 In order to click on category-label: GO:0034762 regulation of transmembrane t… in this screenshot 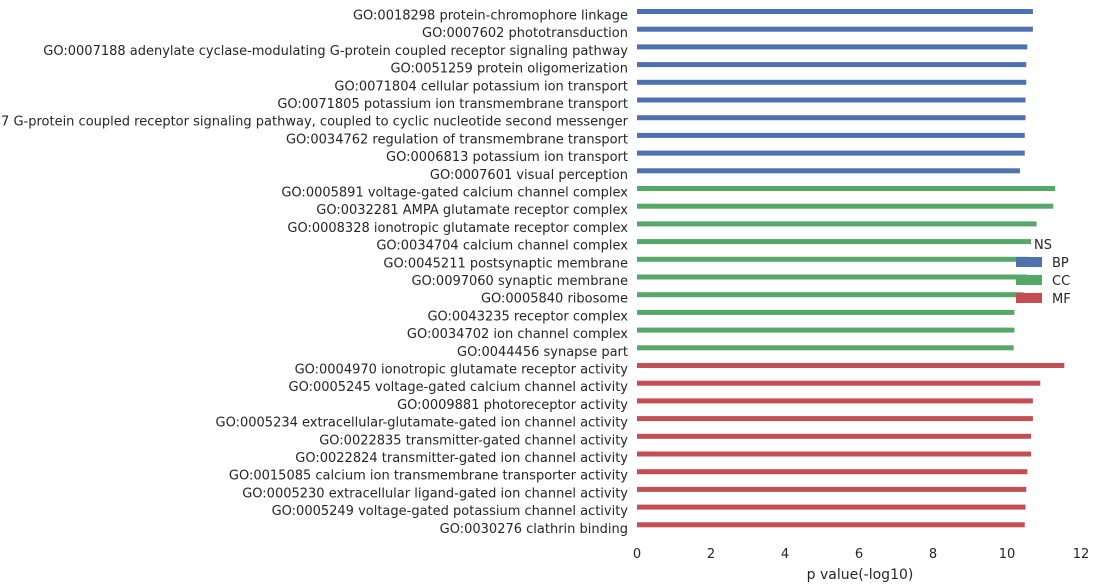, I will do `click(457, 139)`.